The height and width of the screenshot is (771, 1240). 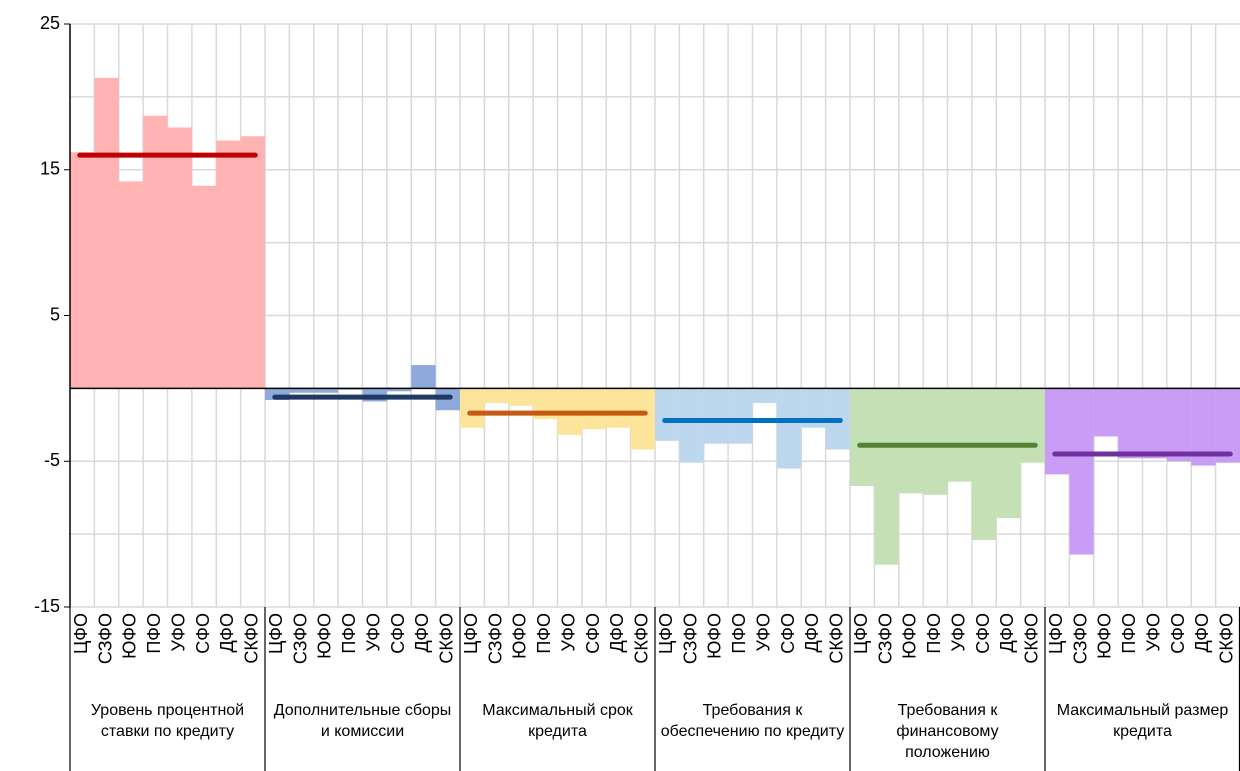 What do you see at coordinates (362, 721) in the screenshot?
I see `group-label: Дополнительные сборы и комиссии` at bounding box center [362, 721].